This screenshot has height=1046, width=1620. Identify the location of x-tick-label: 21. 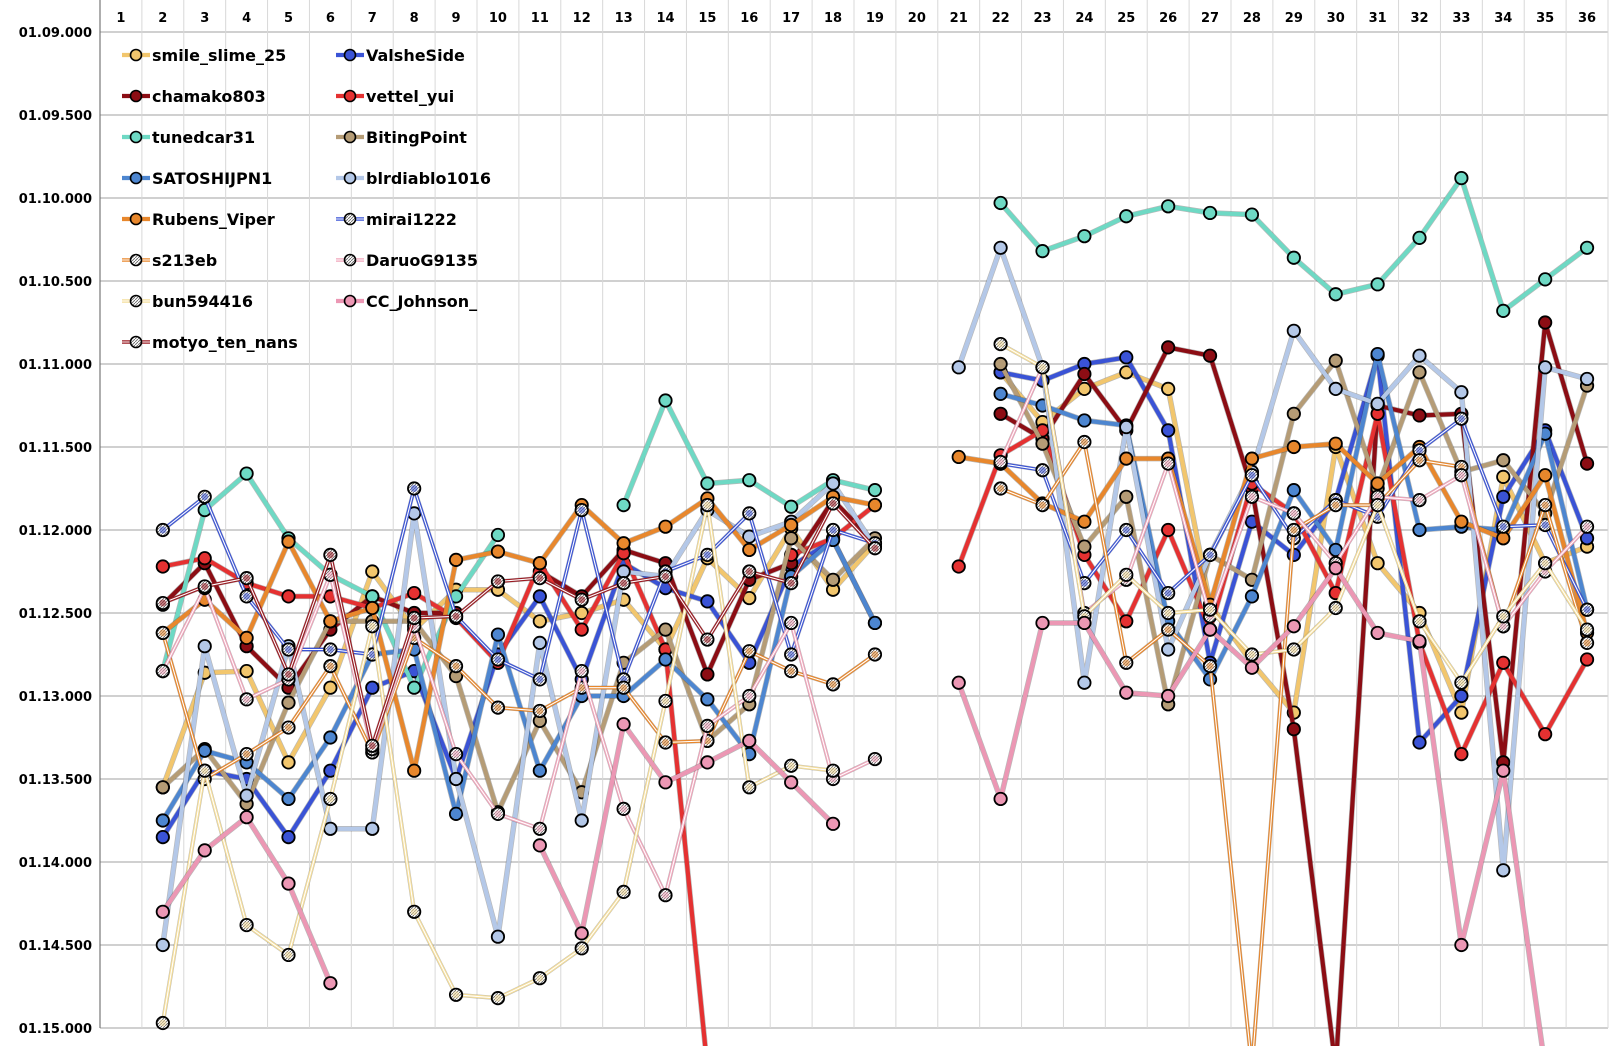
(959, 18).